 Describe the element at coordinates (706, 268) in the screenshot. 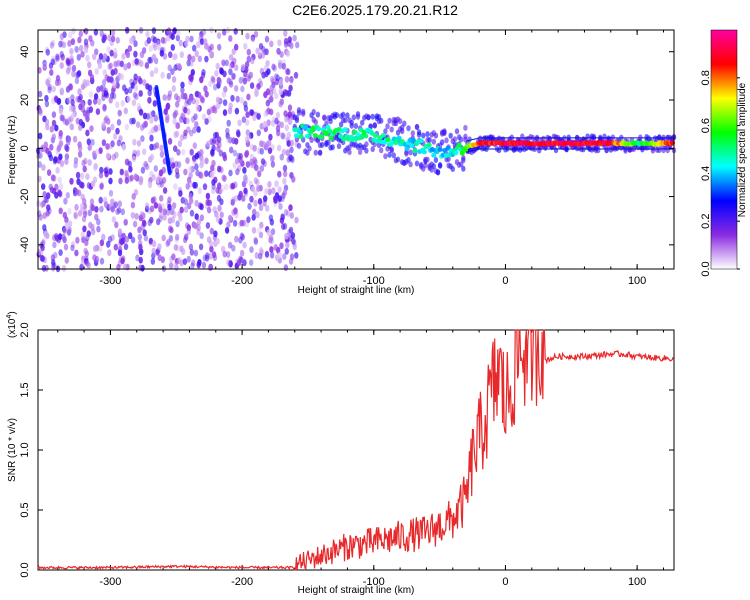

I see `colorbar-tick-label: 0.0` at that location.